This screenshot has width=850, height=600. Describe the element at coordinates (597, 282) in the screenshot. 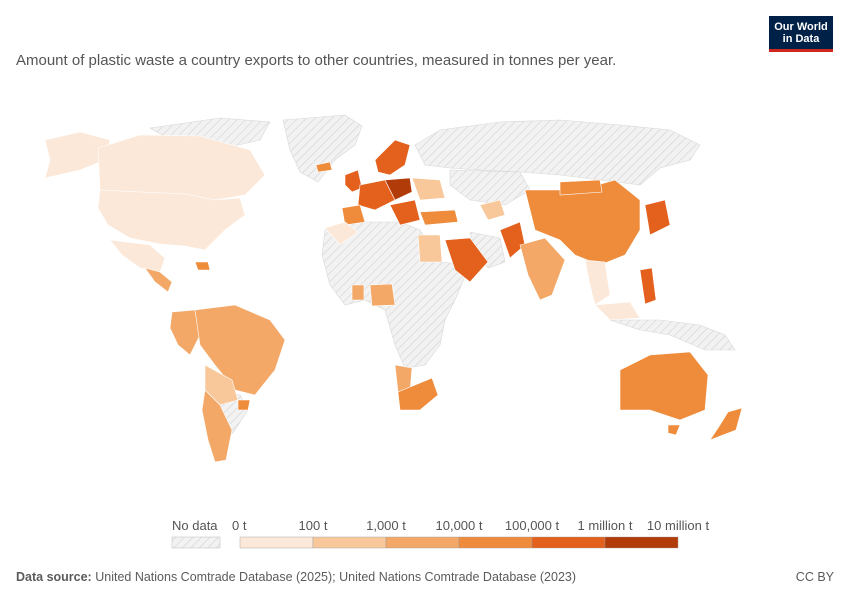

I see `thailand-vietnam` at that location.